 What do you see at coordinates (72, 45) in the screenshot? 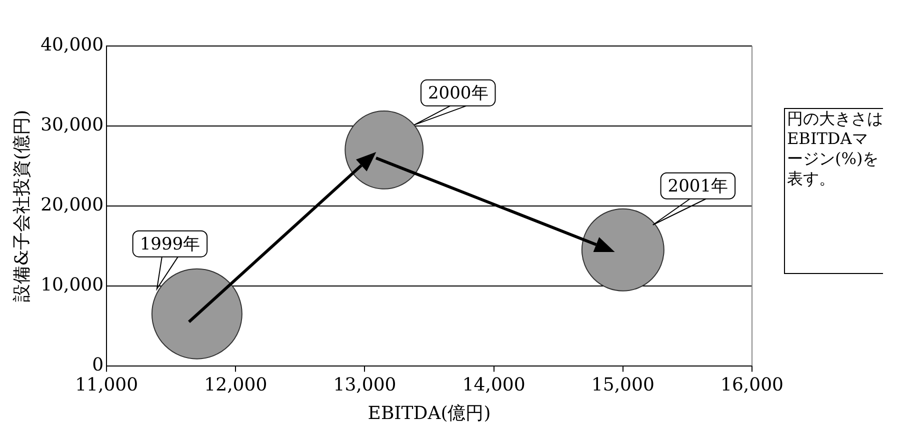
I see `y-tick-label: 40,000` at bounding box center [72, 45].